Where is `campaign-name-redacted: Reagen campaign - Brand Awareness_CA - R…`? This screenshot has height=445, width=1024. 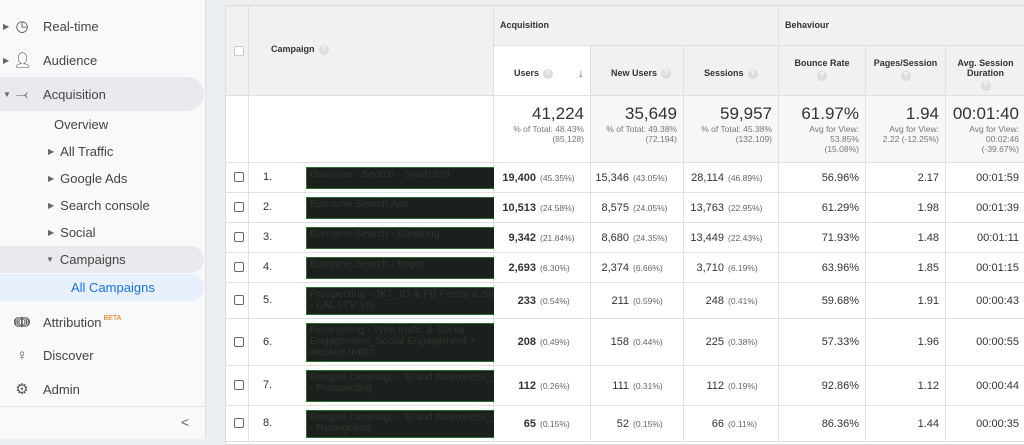 campaign-name-redacted: Reagen campaign - Brand Awareness_CA - R… is located at coordinates (409, 424).